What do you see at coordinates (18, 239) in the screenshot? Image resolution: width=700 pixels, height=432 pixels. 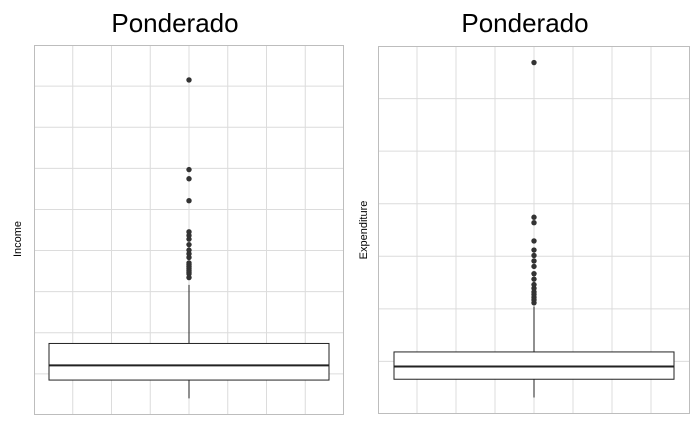 I see `y-axis-label: Income` at bounding box center [18, 239].